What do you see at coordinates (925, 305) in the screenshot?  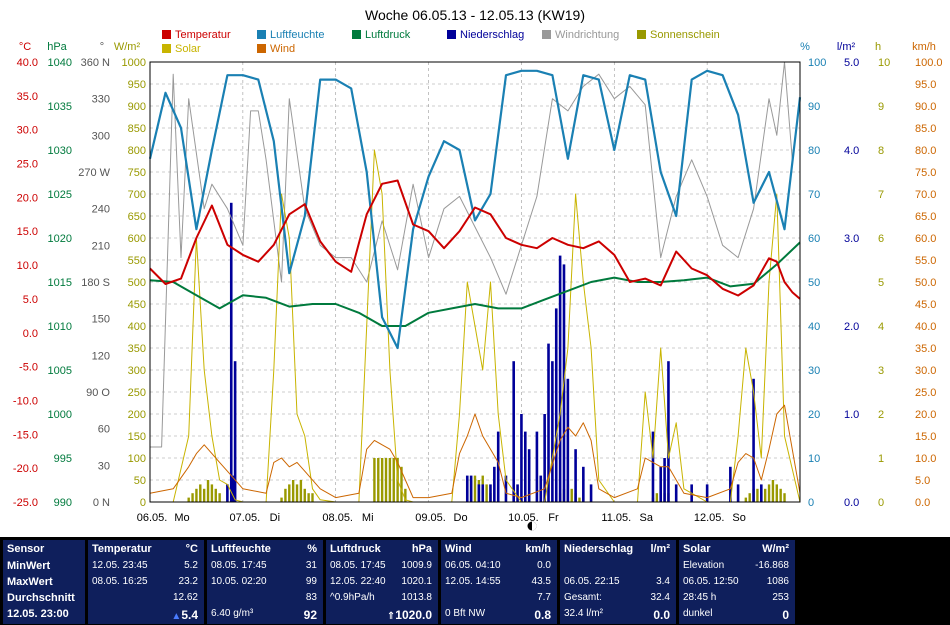 I see `y-tick-wind: 45.0` at bounding box center [925, 305].